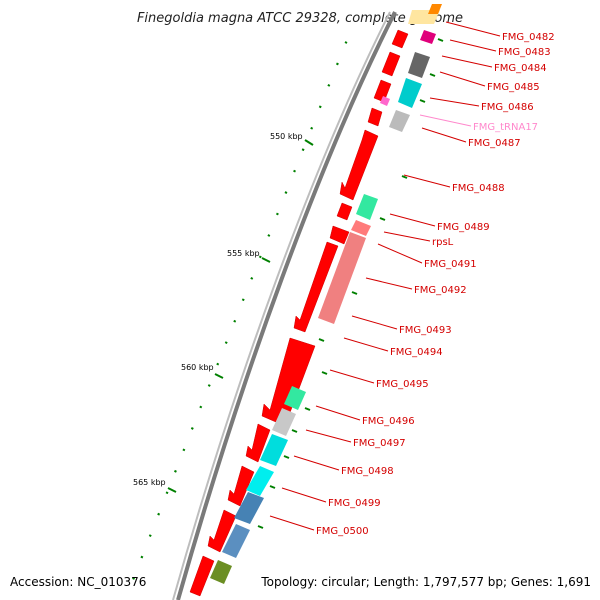 This screenshot has height=600, width=600. I want to click on gene-label: FMG_0500, so click(342, 531).